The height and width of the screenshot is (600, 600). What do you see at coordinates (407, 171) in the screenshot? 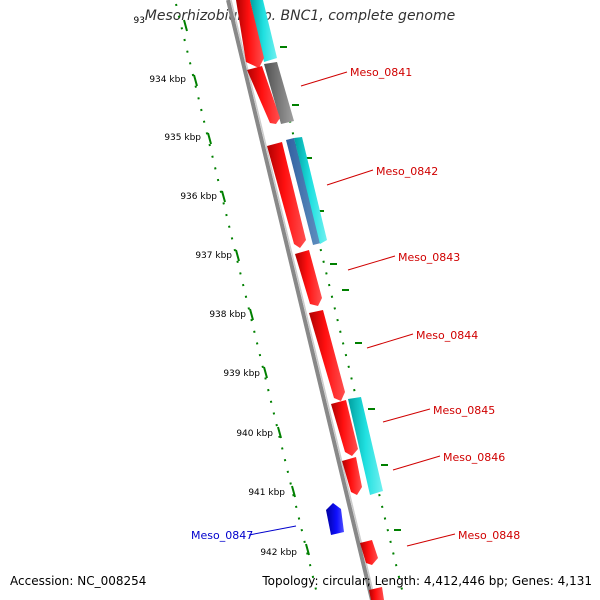
I see `gene-label-meso-0842: Meso_0842` at bounding box center [407, 171].